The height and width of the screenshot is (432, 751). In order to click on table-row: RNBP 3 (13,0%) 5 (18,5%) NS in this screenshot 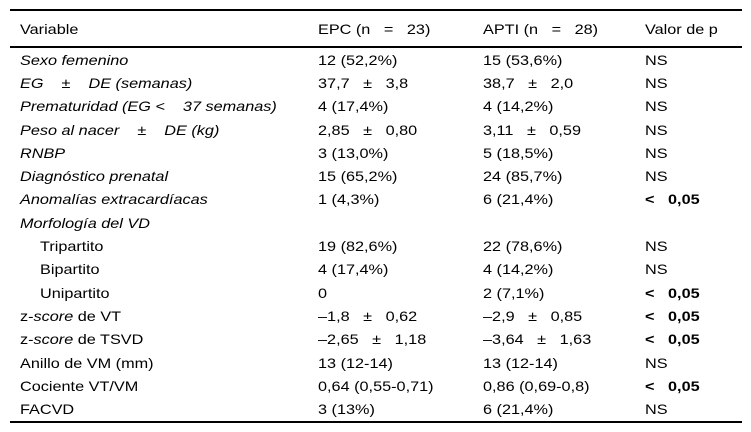, I will do `click(376, 152)`.